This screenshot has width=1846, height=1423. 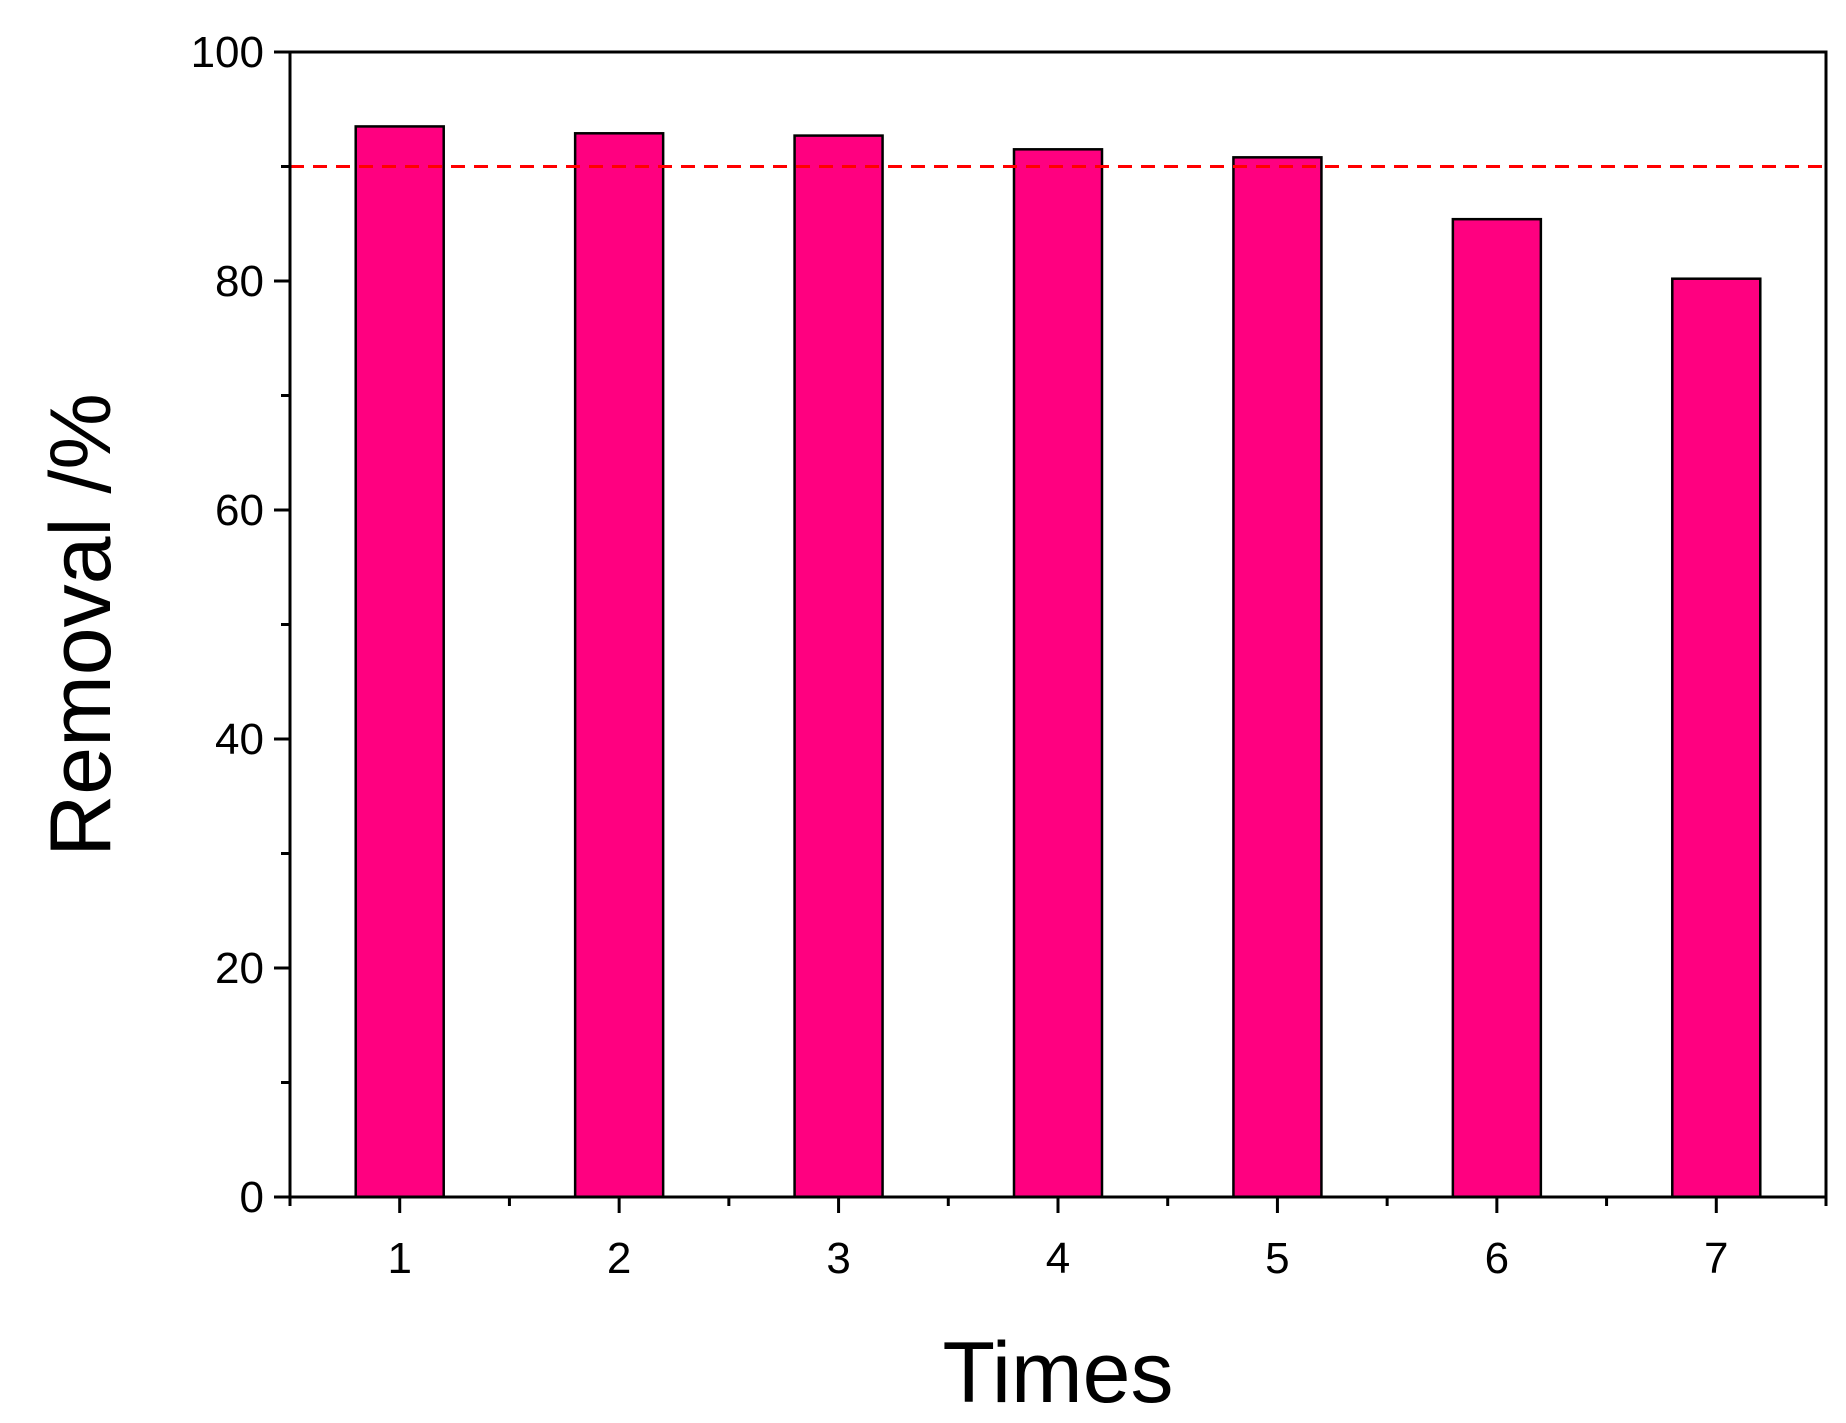 I want to click on y-tick-label: 40, so click(x=239, y=739).